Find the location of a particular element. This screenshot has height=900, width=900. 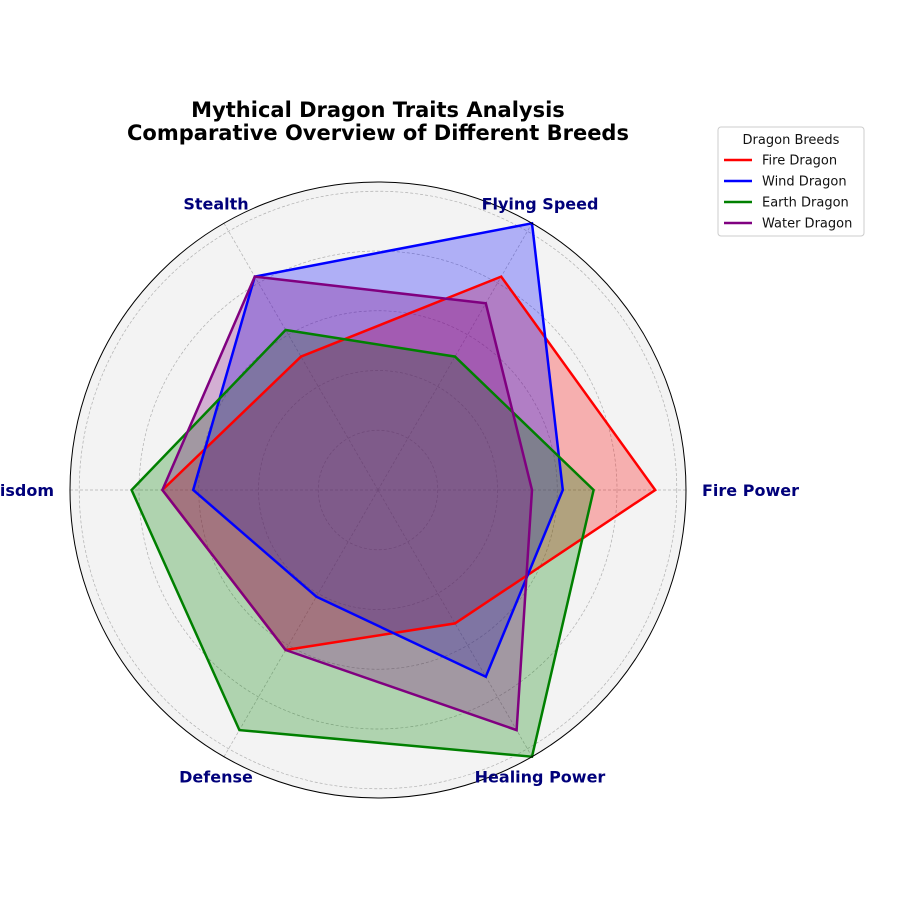

legend-label-fire-dragon: Fire Dragon is located at coordinates (799, 161).